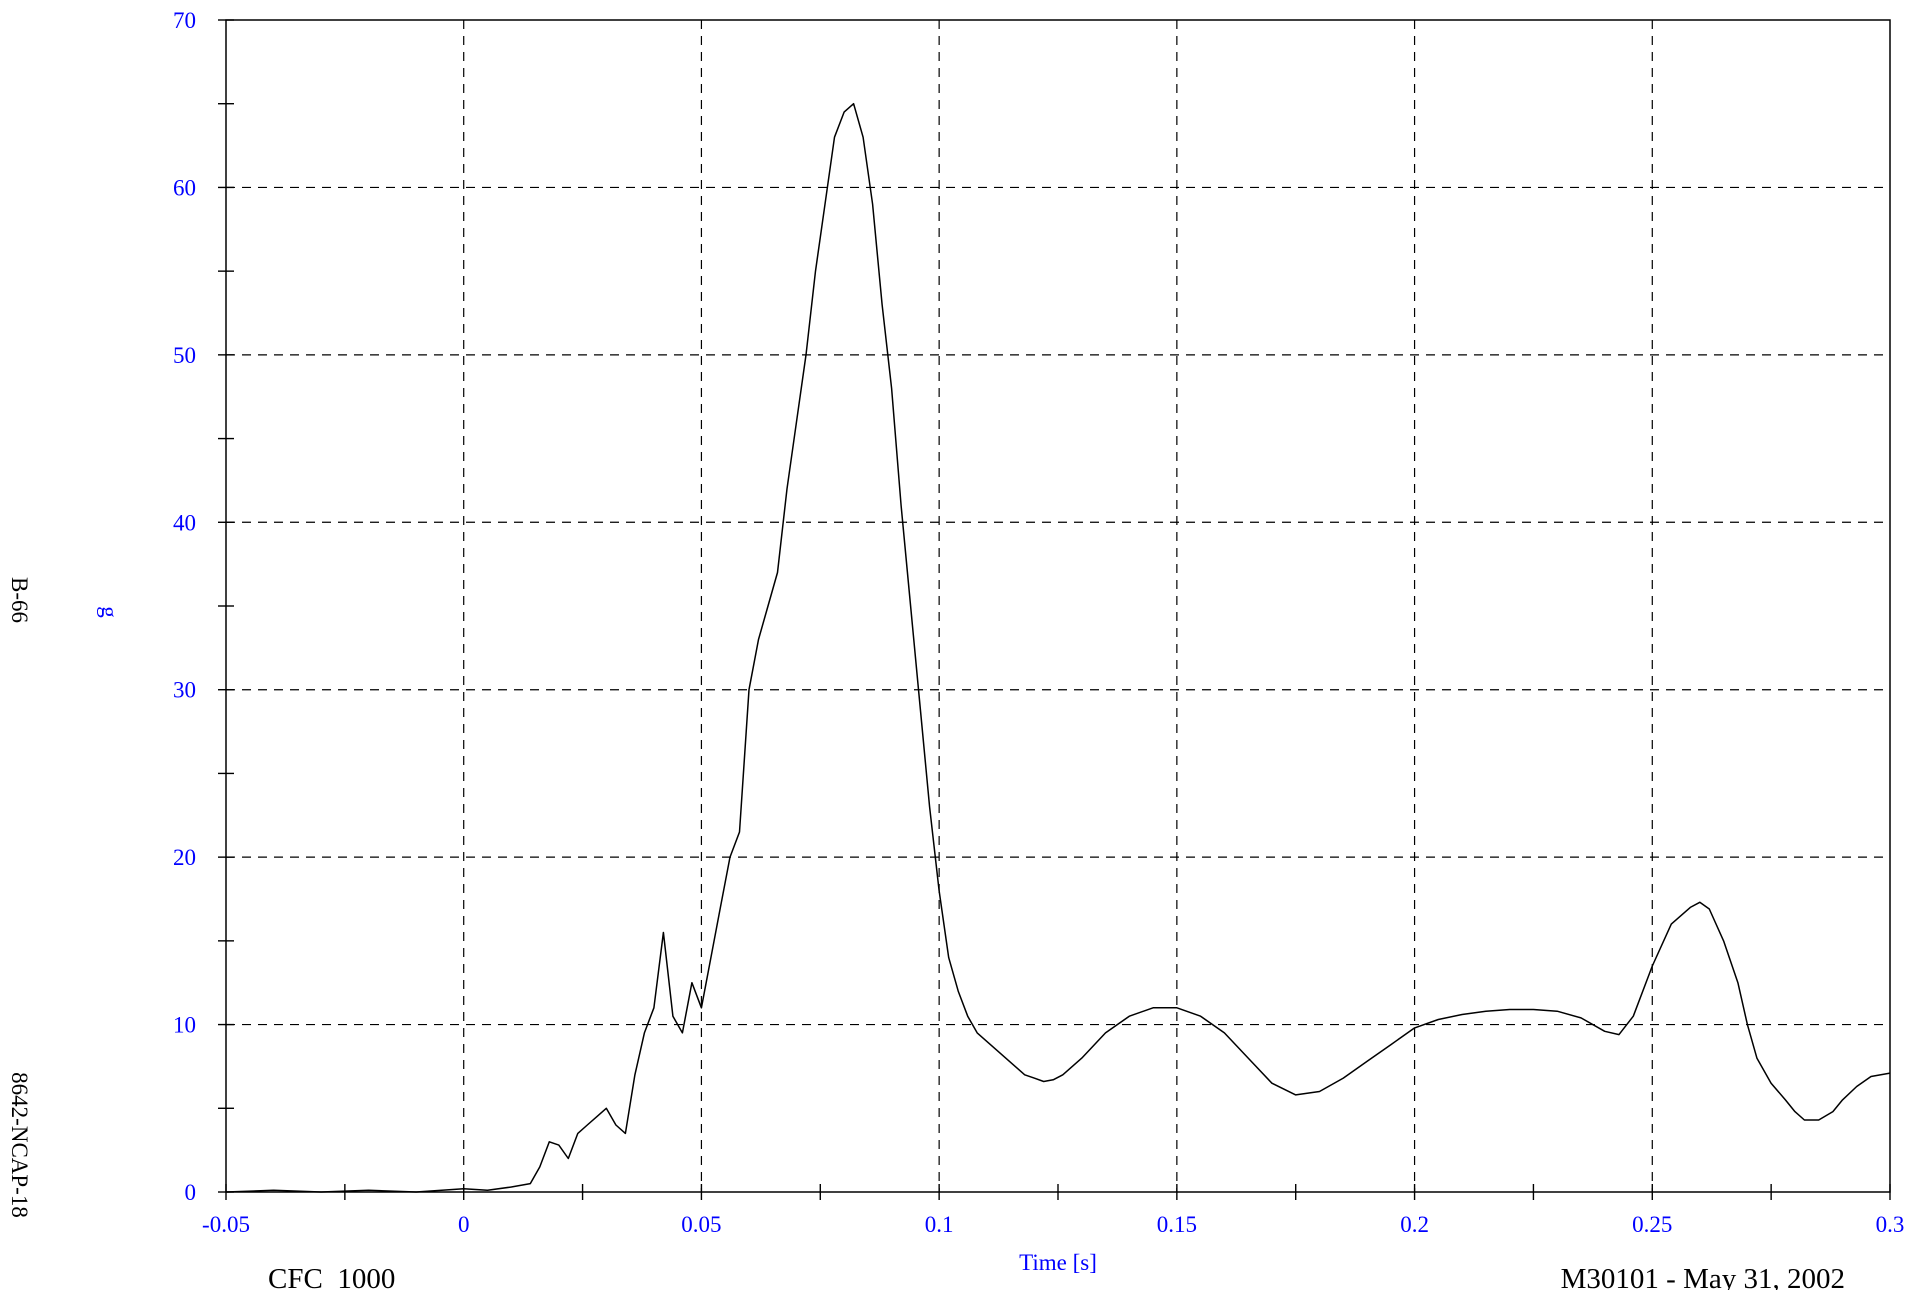 This screenshot has height=1290, width=1916. Describe the element at coordinates (1890, 1224) in the screenshot. I see `x-tick-label: 0.3` at that location.